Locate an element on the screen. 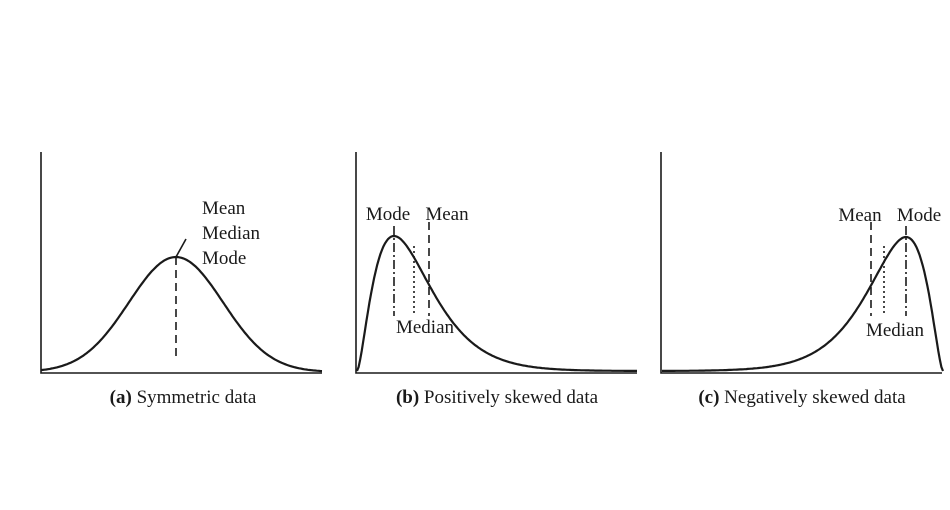 Image resolution: width=950 pixels, height=510 pixels. panel-c-mode-label: Mode is located at coordinates (919, 215).